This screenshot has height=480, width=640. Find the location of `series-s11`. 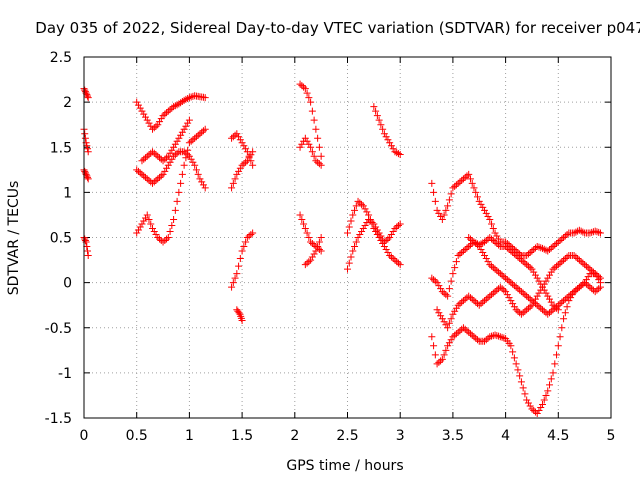

series-s11 is located at coordinates (242, 260).